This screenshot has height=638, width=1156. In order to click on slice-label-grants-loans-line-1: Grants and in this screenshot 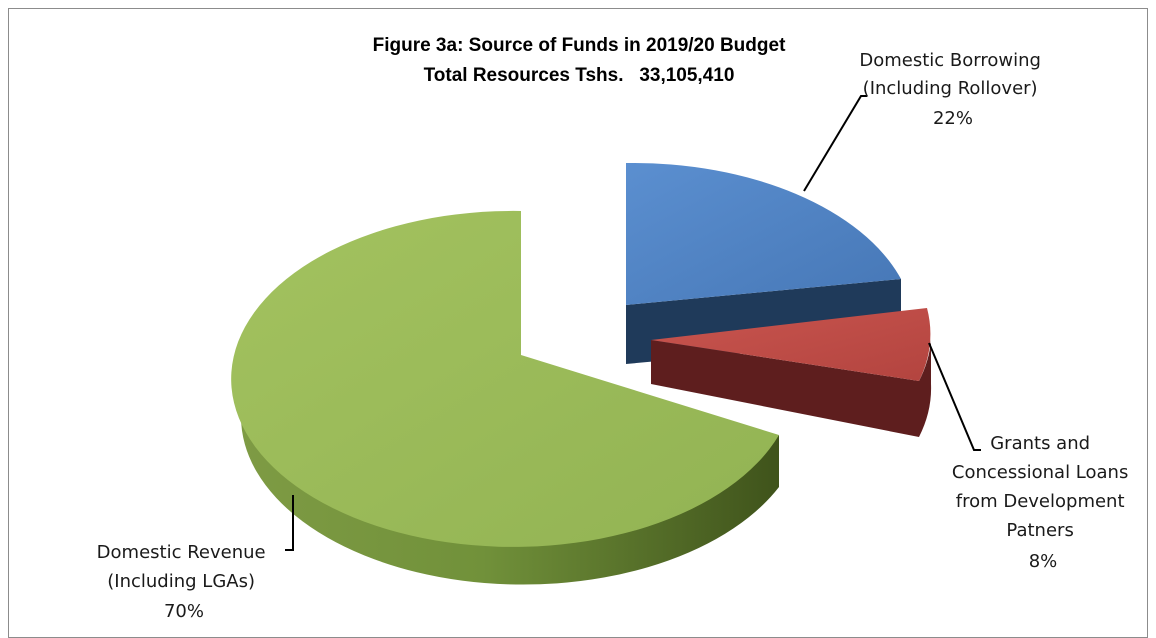, I will do `click(1040, 443)`.